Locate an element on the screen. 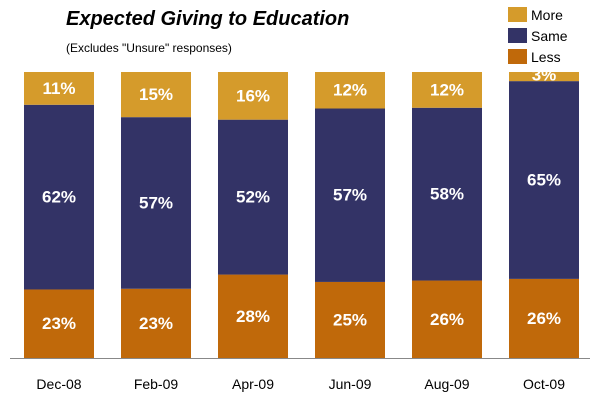  data-label-same-dec-08: 62% is located at coordinates (59, 197).